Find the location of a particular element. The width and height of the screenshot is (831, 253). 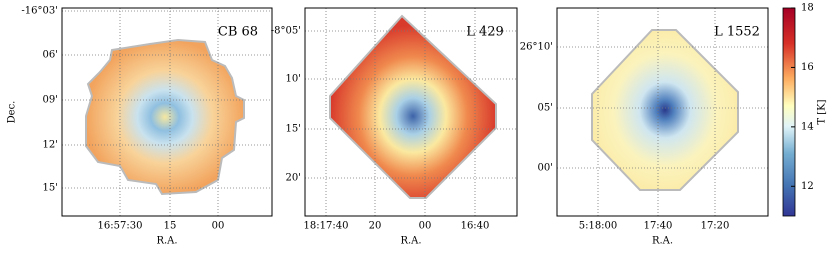

y-tick-label: 12' is located at coordinates (50, 145).